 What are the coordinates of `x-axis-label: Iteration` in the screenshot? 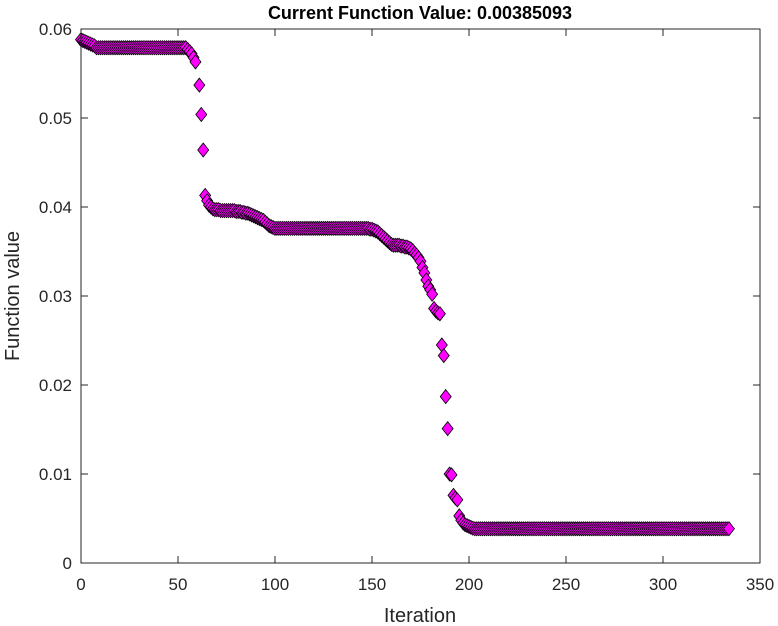 It's located at (420, 615).